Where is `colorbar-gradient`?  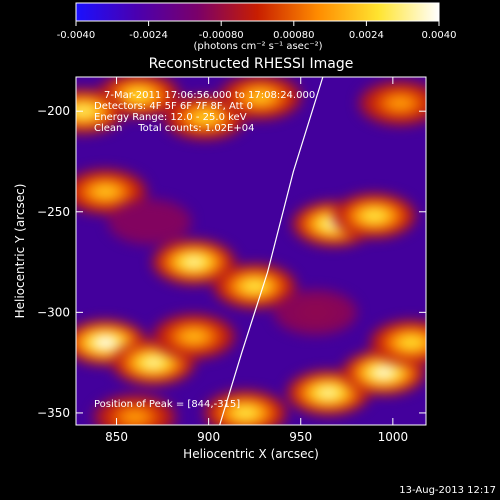
colorbar-gradient is located at coordinates (257, 12).